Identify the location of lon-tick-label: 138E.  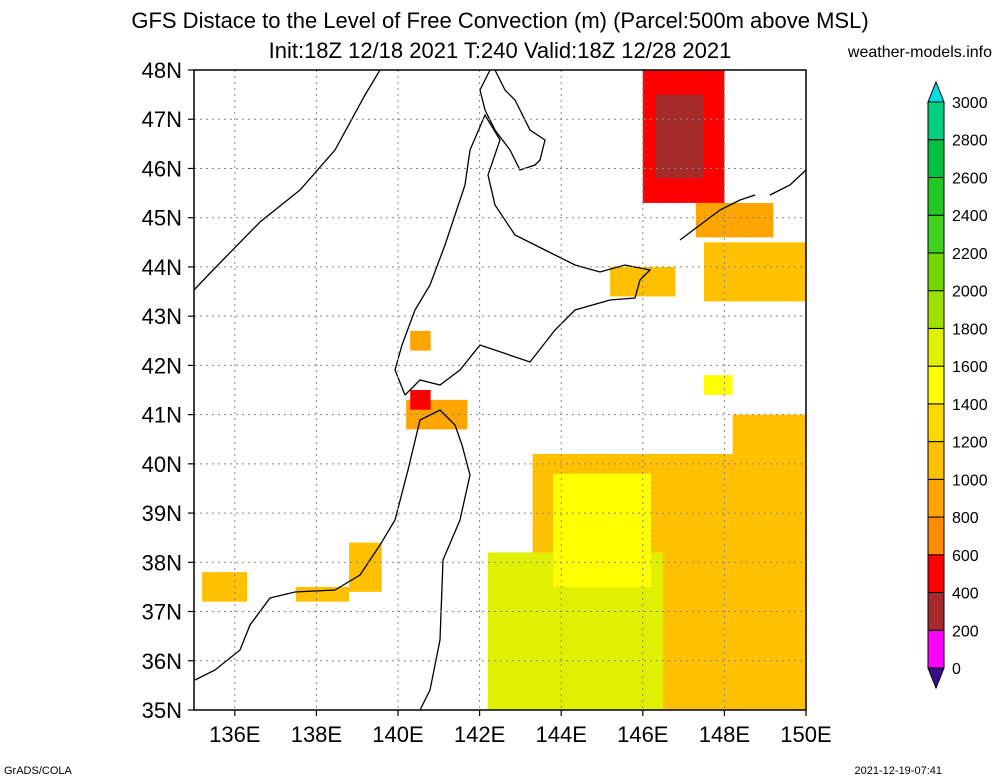
(316, 734).